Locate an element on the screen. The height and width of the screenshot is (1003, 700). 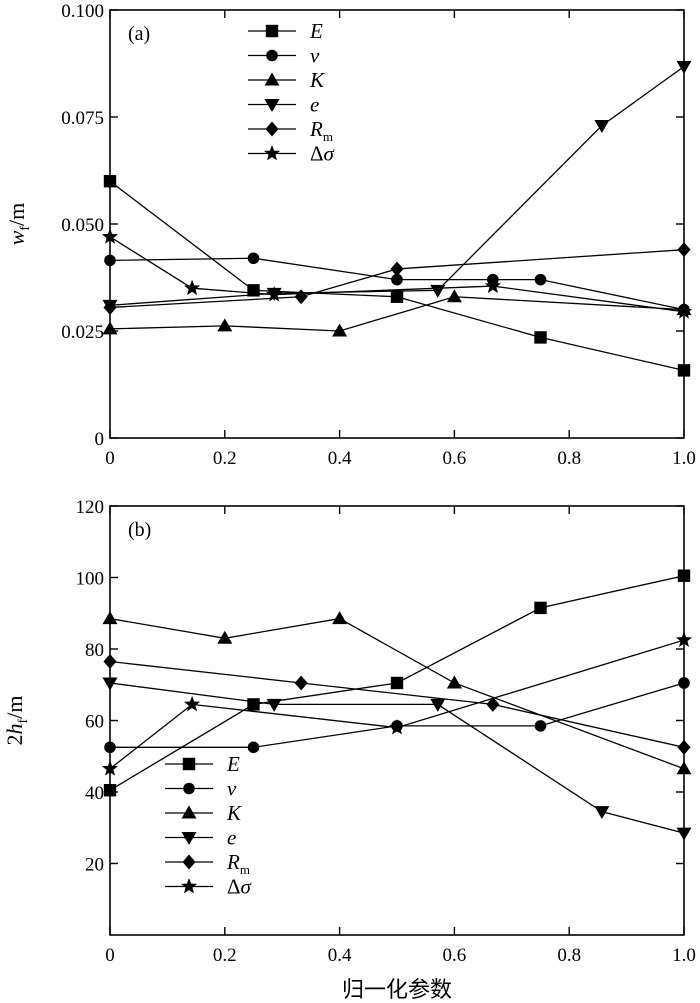
legend-marker-delta-sigma is located at coordinates (189, 886).